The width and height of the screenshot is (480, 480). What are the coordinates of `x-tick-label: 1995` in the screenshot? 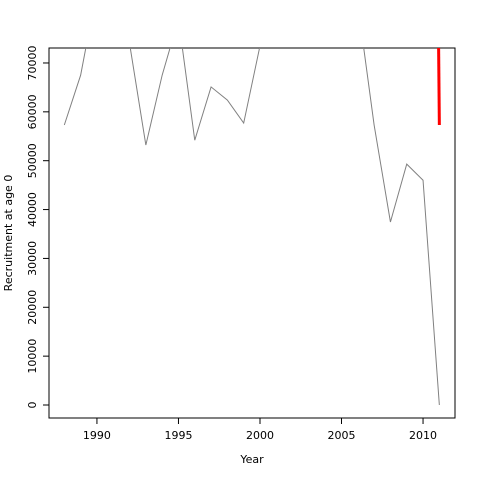 It's located at (178, 435).